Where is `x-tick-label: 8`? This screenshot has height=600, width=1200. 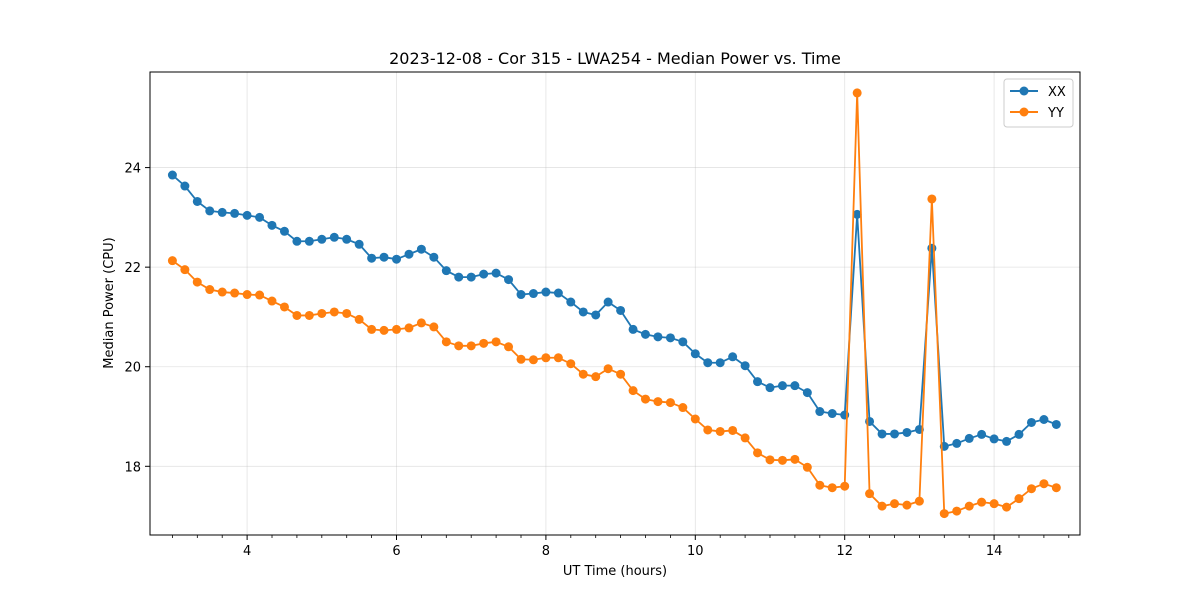 x-tick-label: 8 is located at coordinates (546, 551).